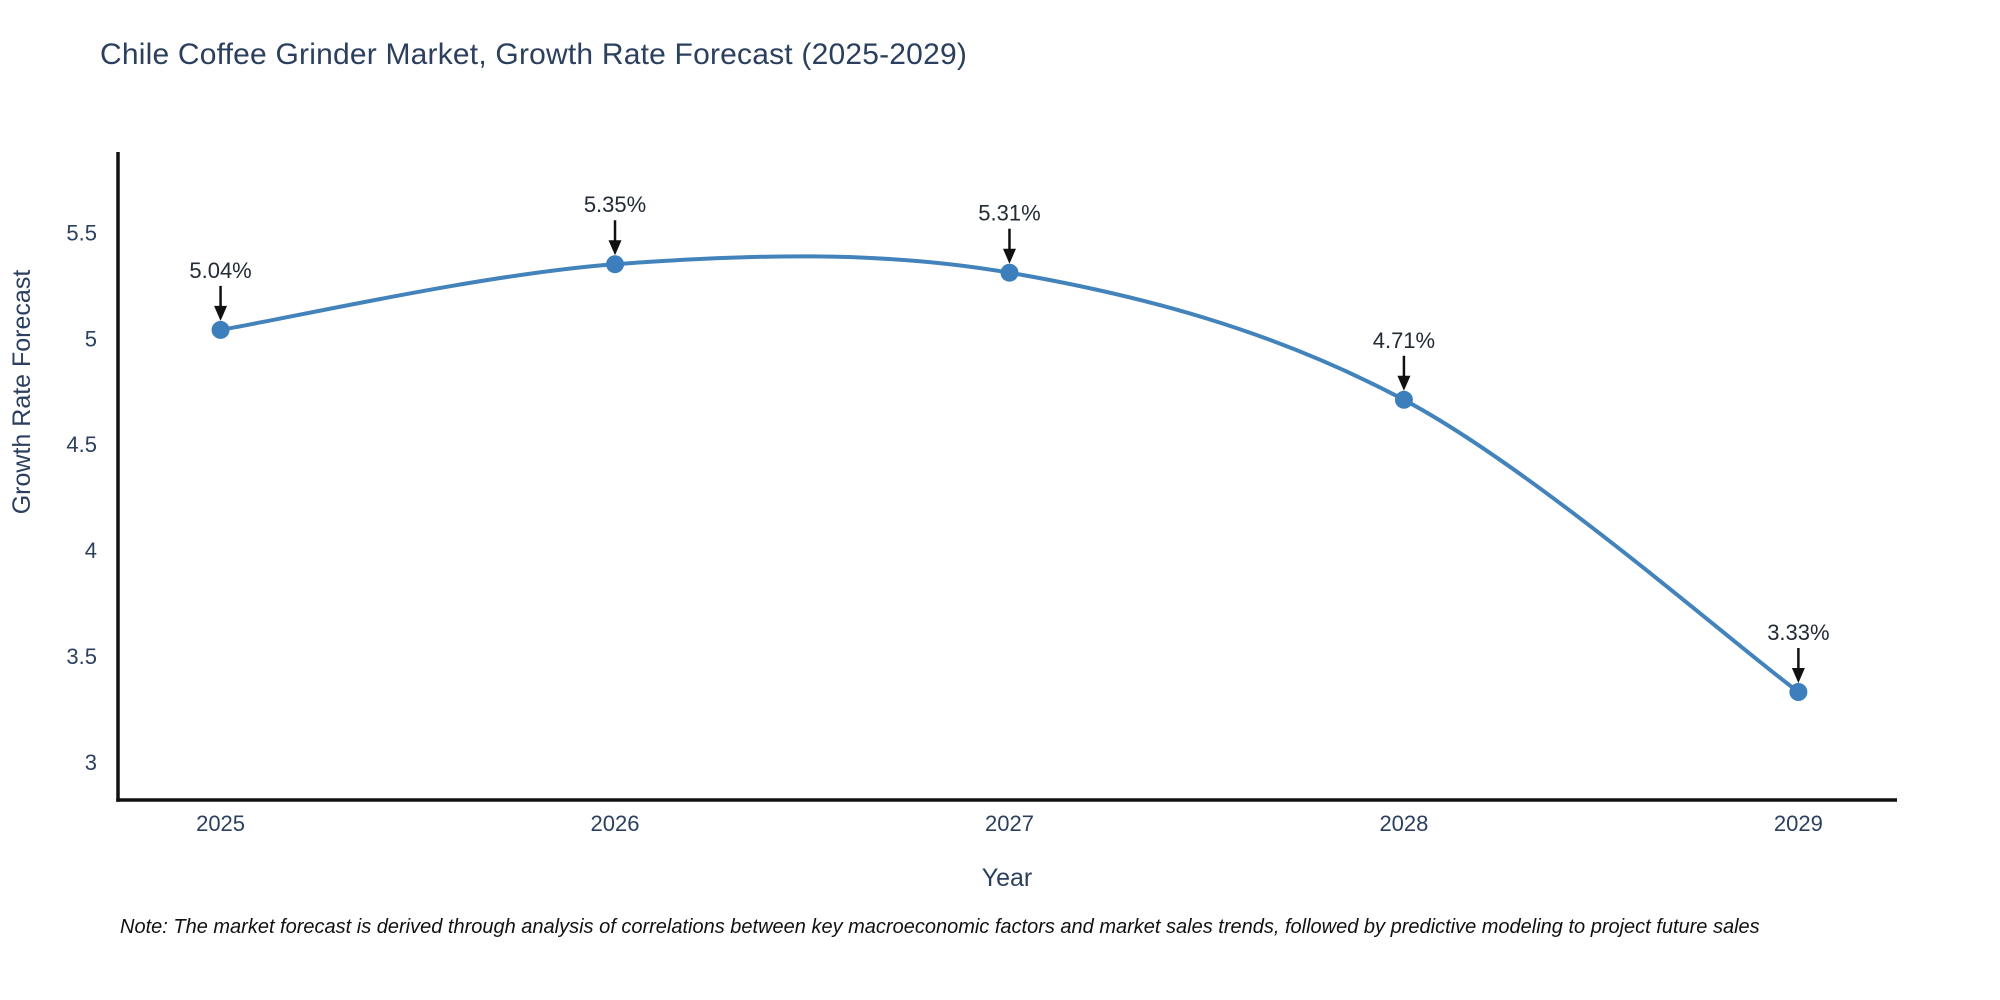 The height and width of the screenshot is (1000, 2000). Describe the element at coordinates (81, 656) in the screenshot. I see `y-tick-label: 3.5` at that location.